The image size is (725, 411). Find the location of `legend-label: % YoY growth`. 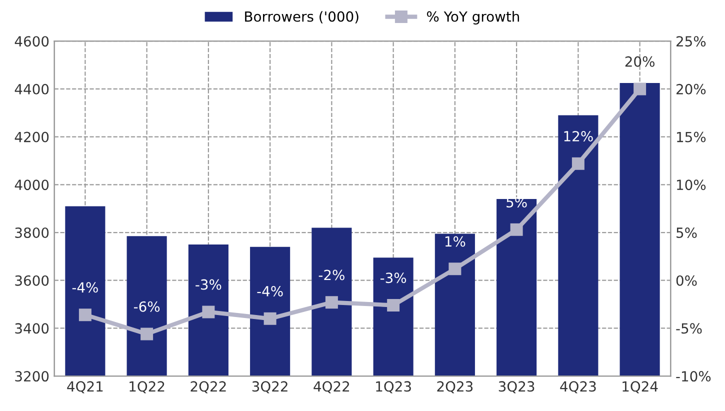

legend-label: % YoY growth is located at coordinates (472, 17).